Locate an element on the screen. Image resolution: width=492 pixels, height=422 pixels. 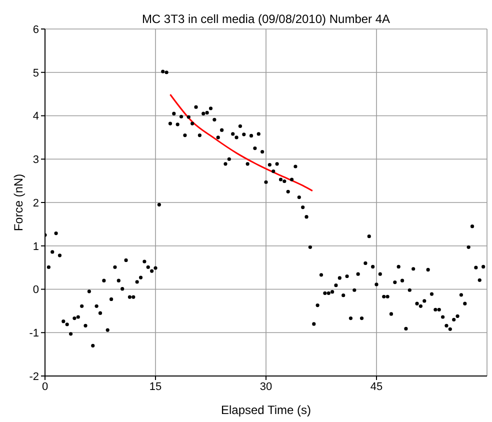
line-series is located at coordinates (241, 143).